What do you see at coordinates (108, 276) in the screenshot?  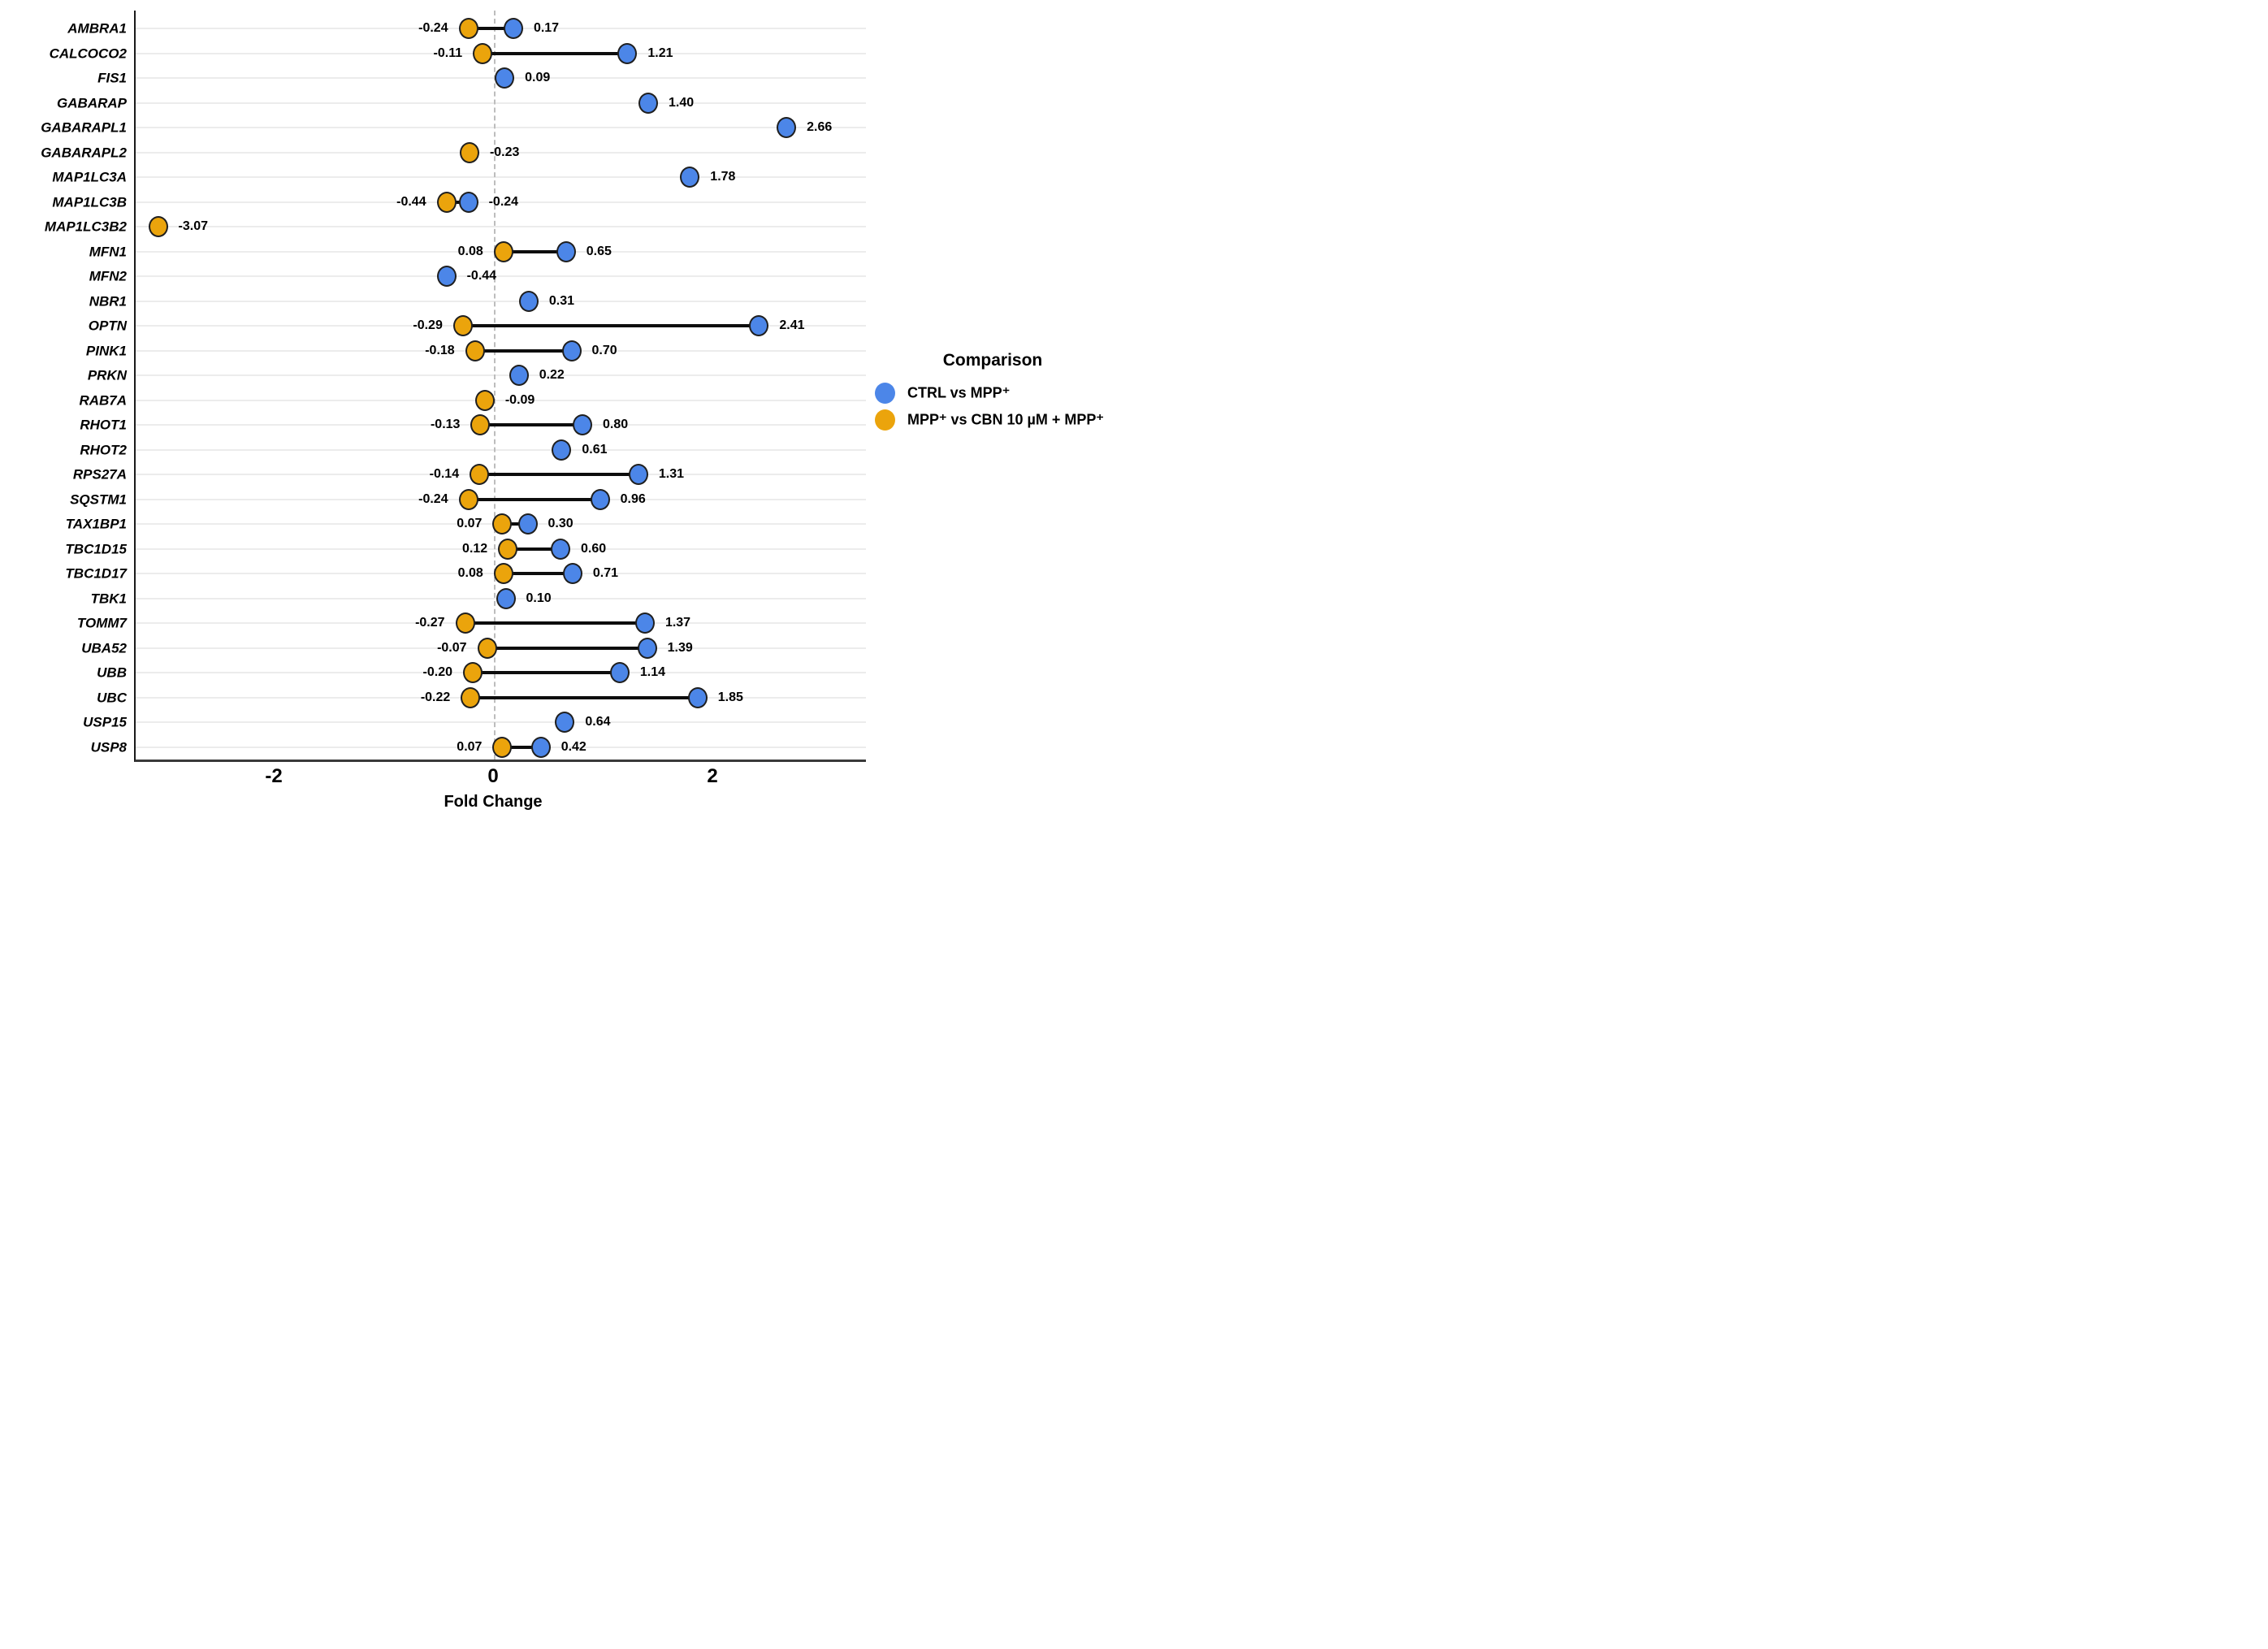 I see `gene-label: MFN2` at bounding box center [108, 276].